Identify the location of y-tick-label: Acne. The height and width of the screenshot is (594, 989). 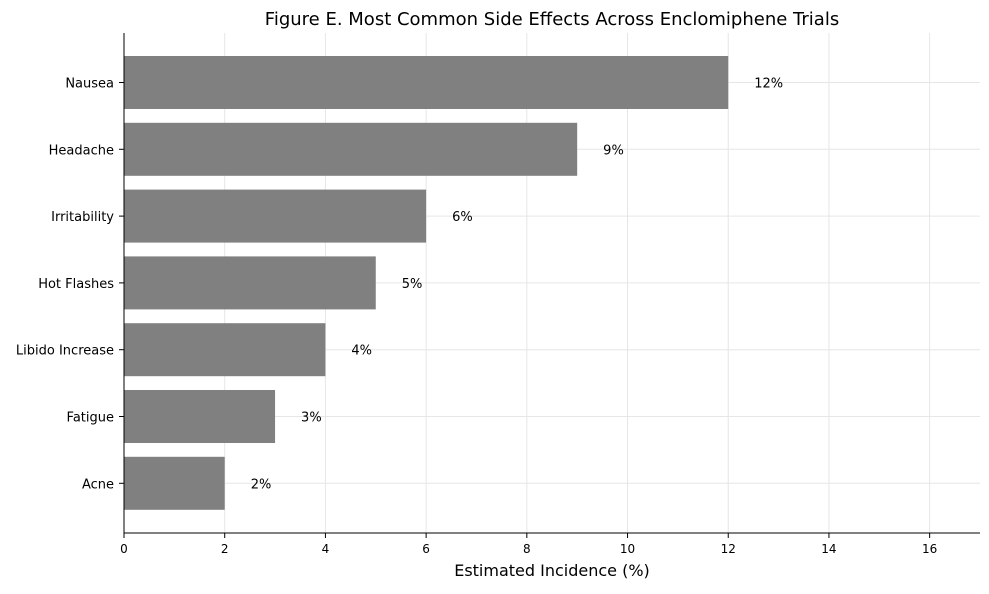
(98, 484).